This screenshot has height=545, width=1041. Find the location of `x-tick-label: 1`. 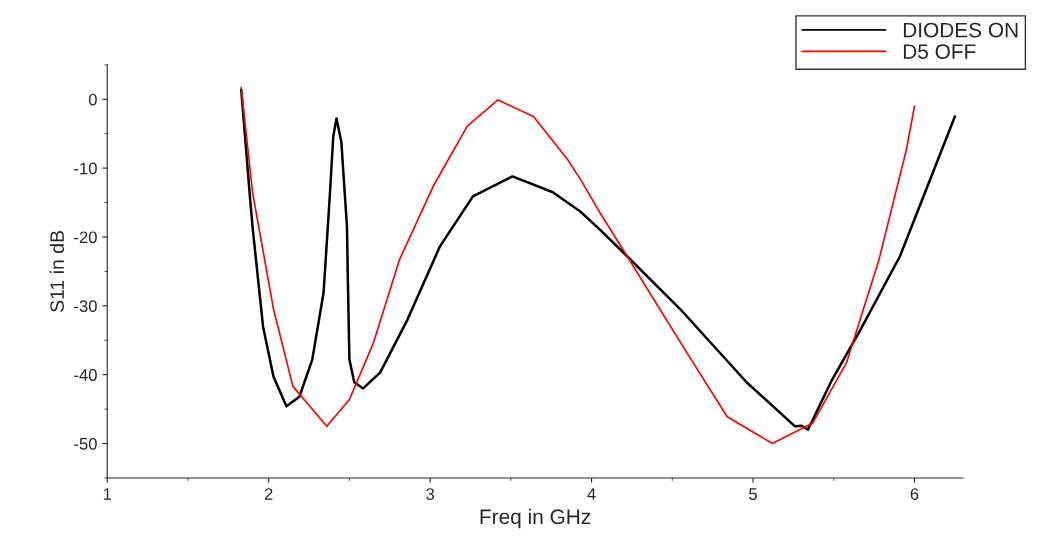

x-tick-label: 1 is located at coordinates (107, 494).